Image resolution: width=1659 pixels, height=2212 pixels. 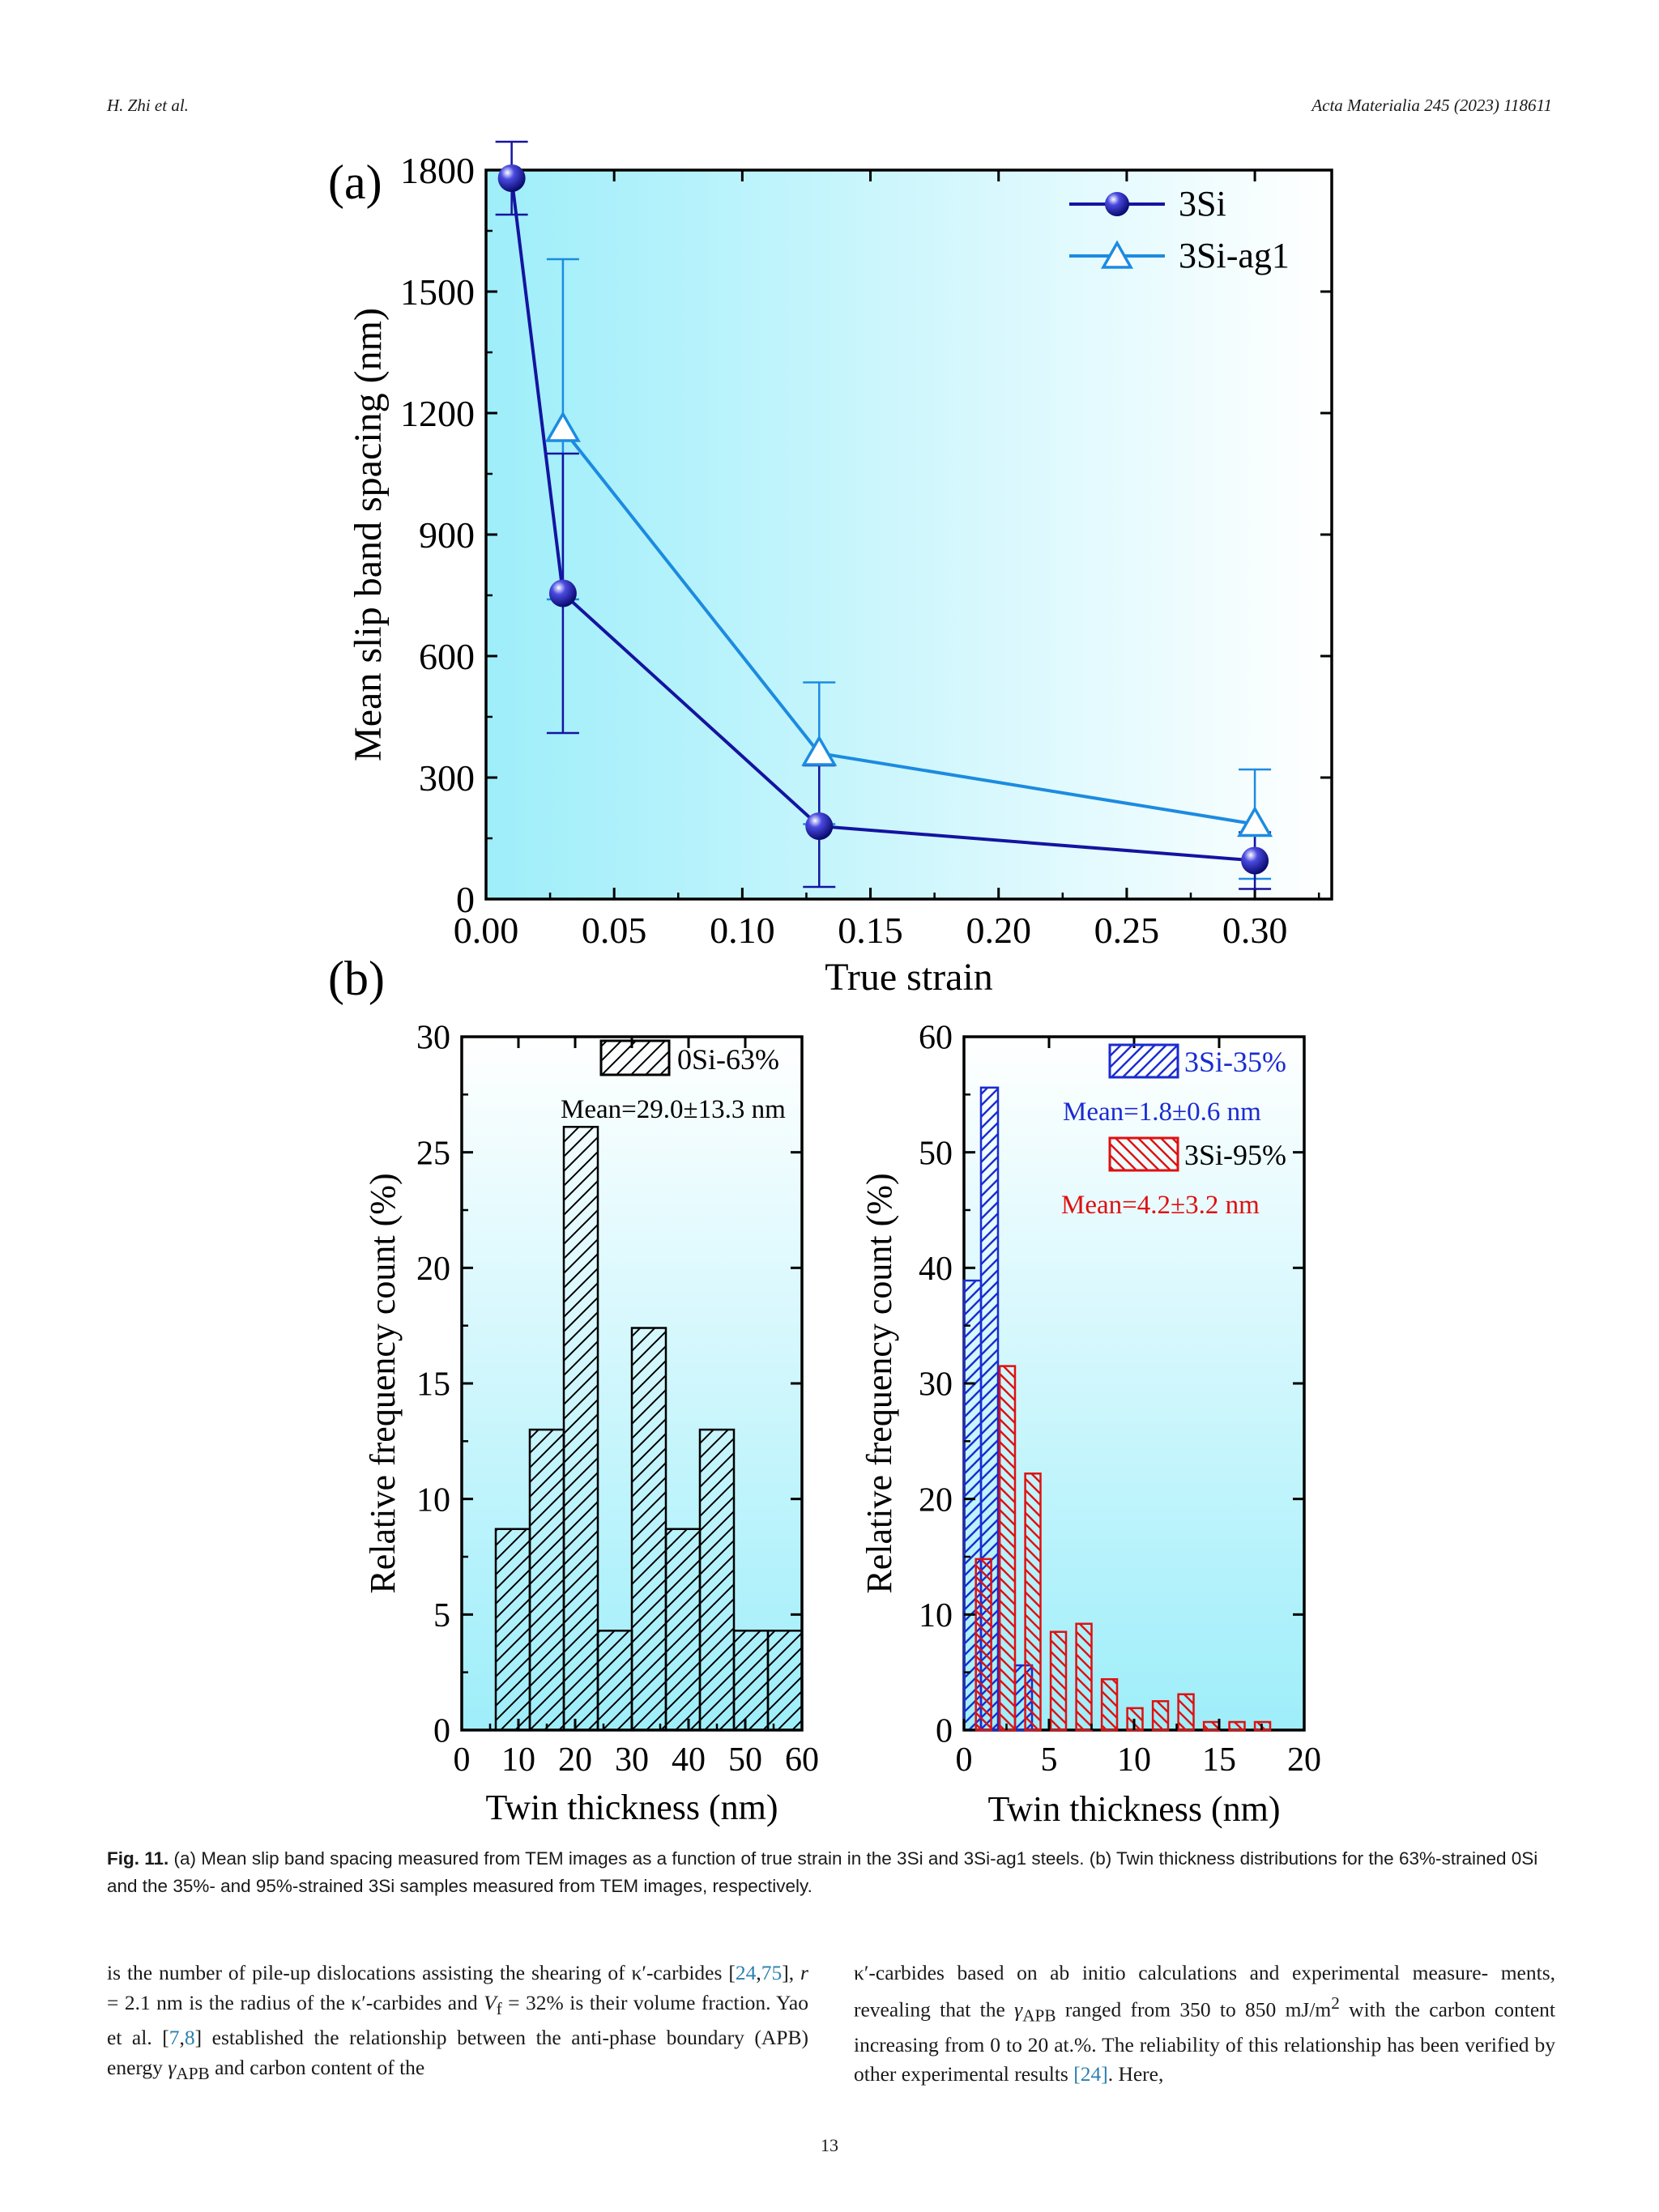 I want to click on x-tick-label: 5, so click(x=1049, y=1760).